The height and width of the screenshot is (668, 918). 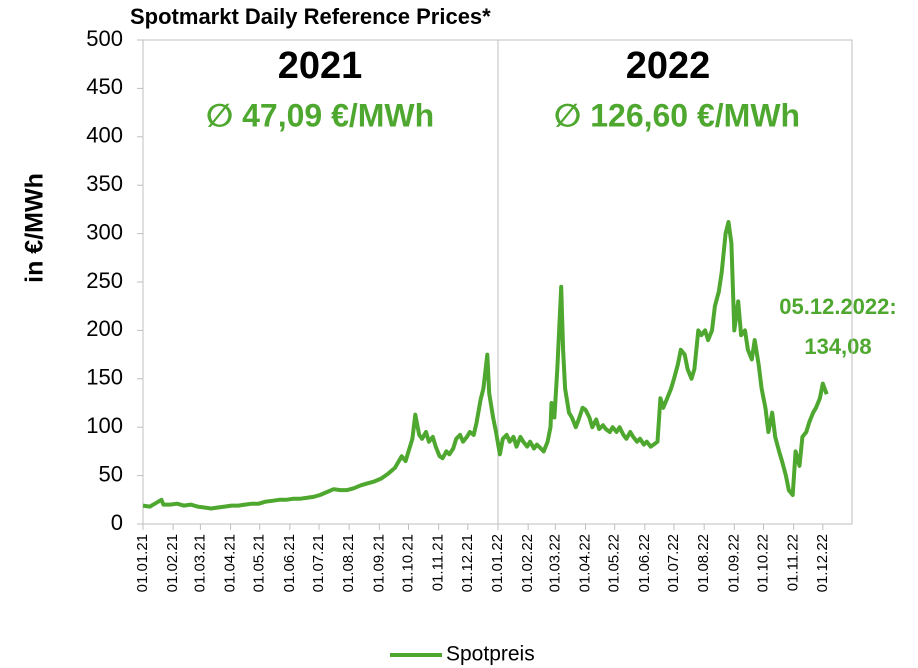 What do you see at coordinates (438, 562) in the screenshot?
I see `x-tick-label: 01.11.21` at bounding box center [438, 562].